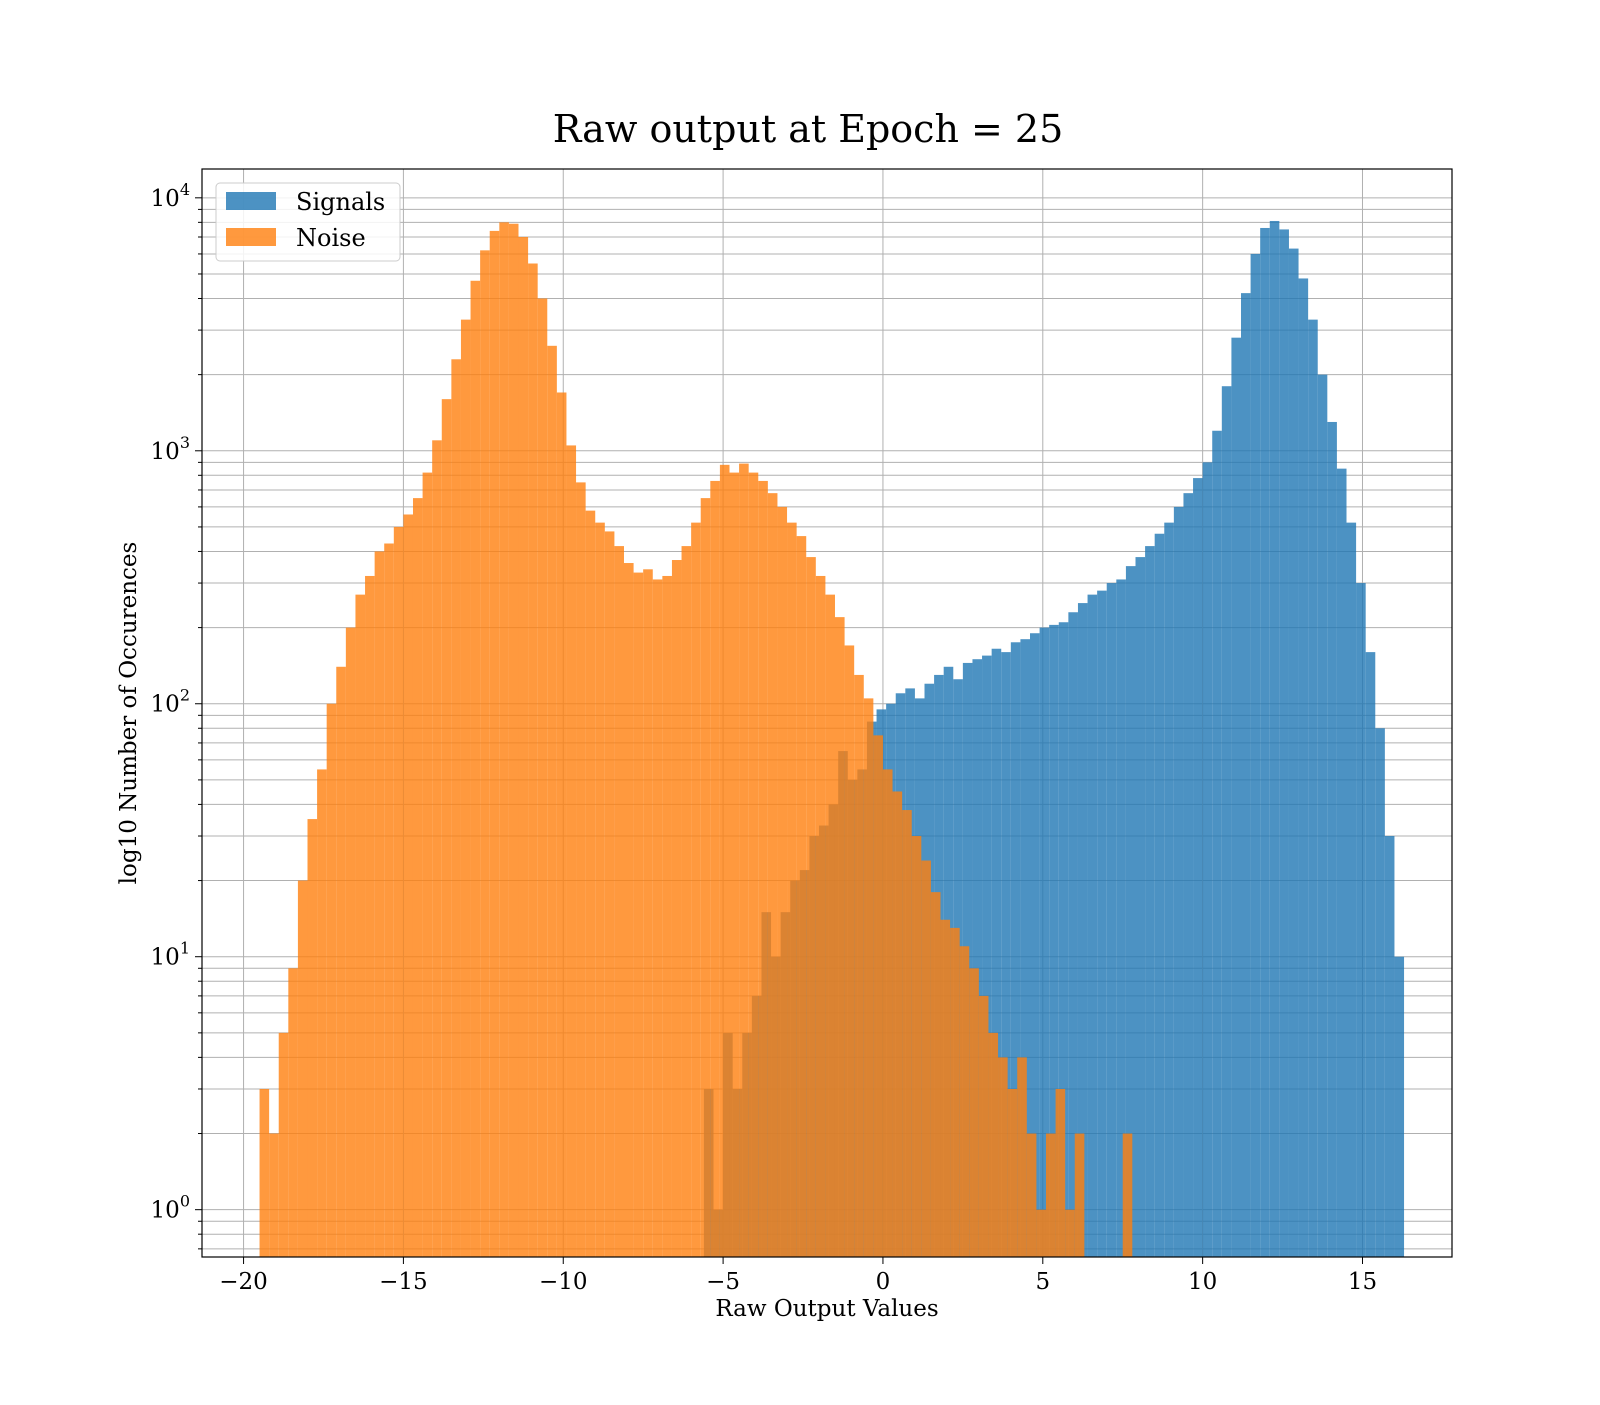  Describe the element at coordinates (403, 1282) in the screenshot. I see `x-tick-label: −15` at that location.